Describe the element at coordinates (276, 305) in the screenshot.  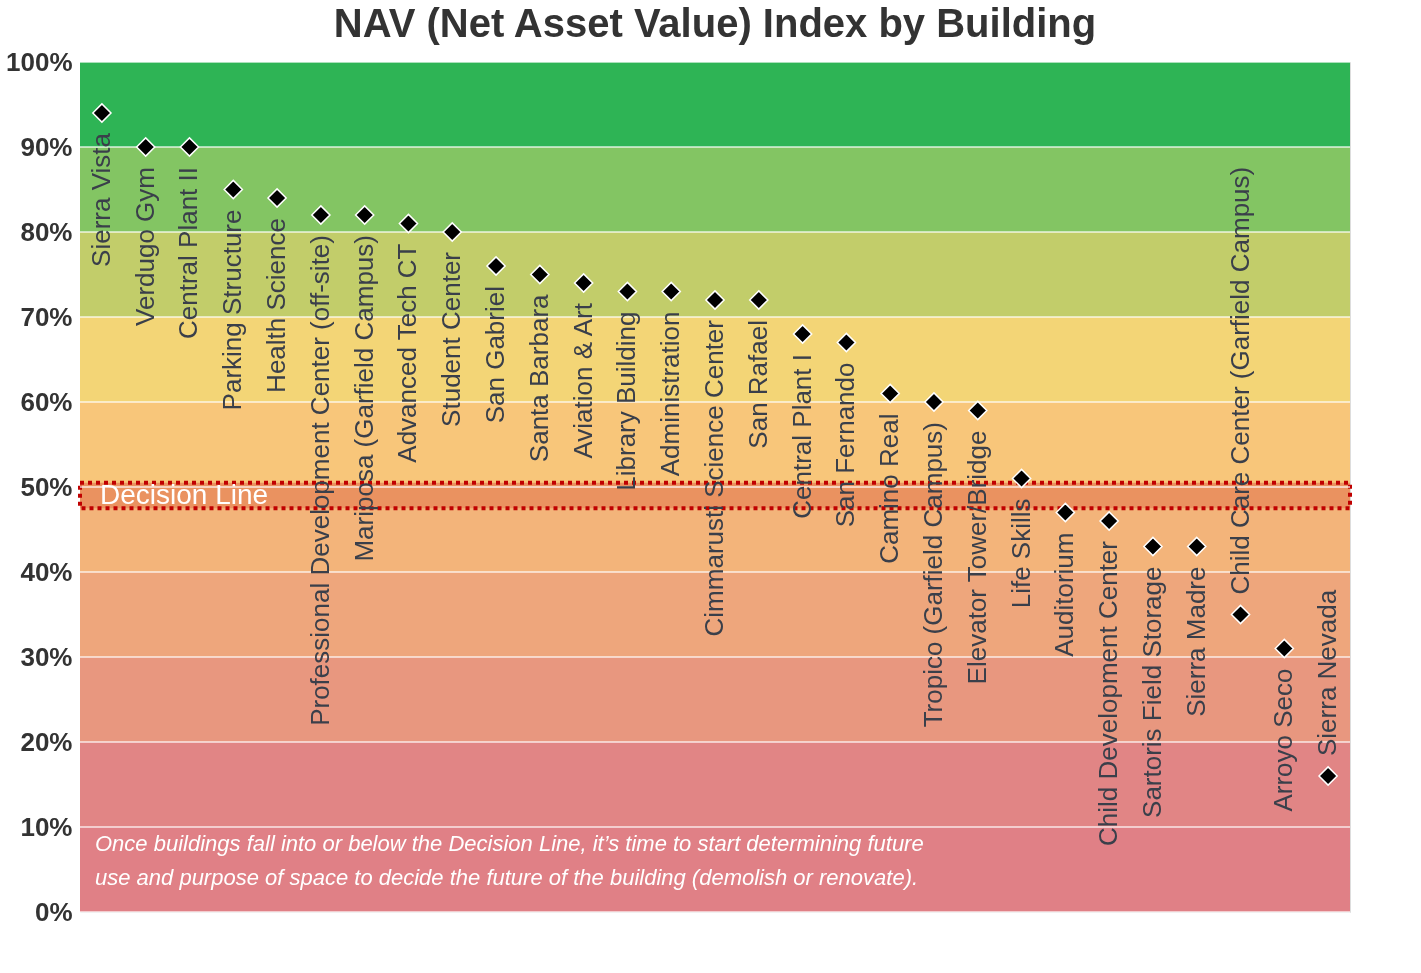
I see `x-tick-label: Health Science` at that location.